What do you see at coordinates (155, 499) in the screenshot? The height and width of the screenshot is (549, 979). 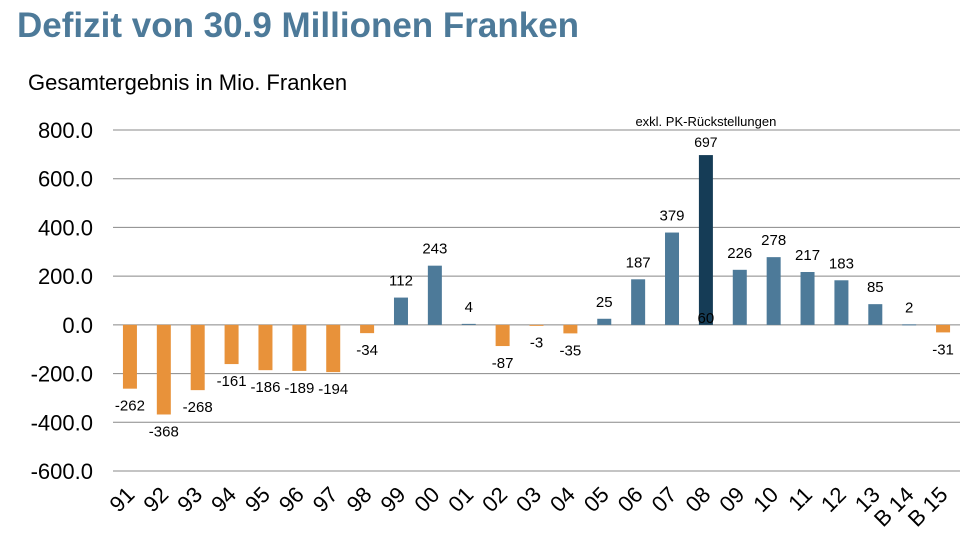 I see `x-tick-label: 92` at bounding box center [155, 499].